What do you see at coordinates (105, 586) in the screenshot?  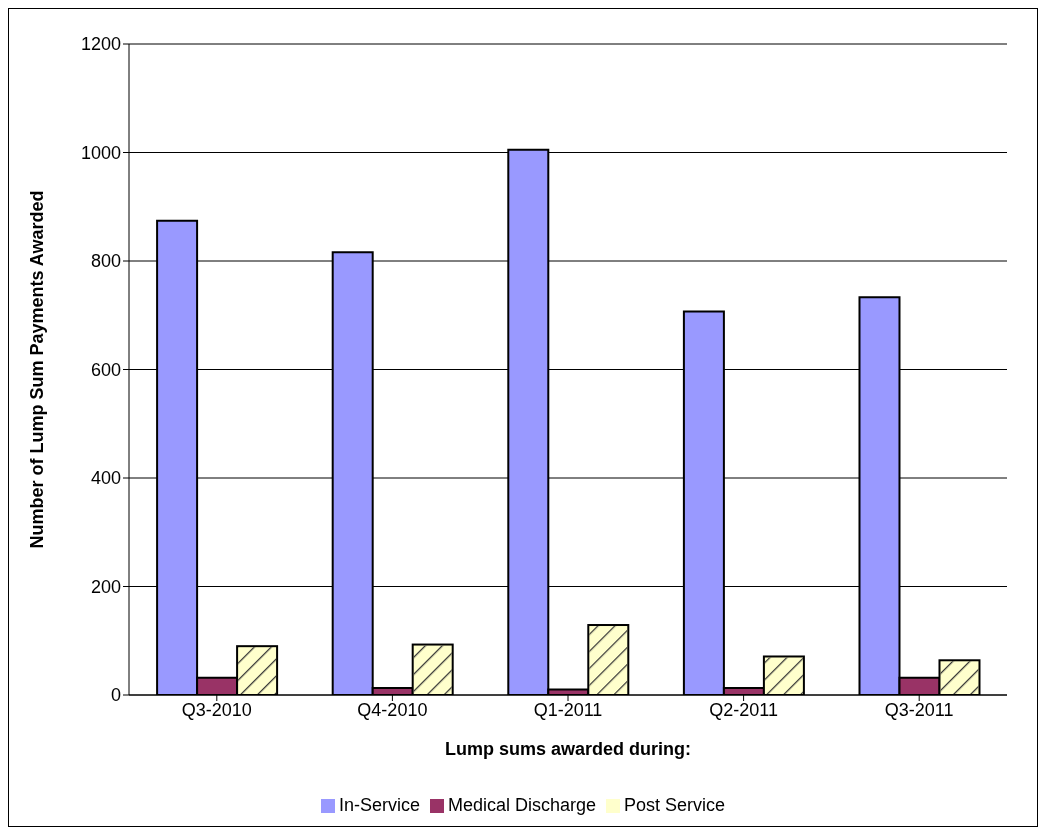 I see `y-tick-label: 200` at bounding box center [105, 586].